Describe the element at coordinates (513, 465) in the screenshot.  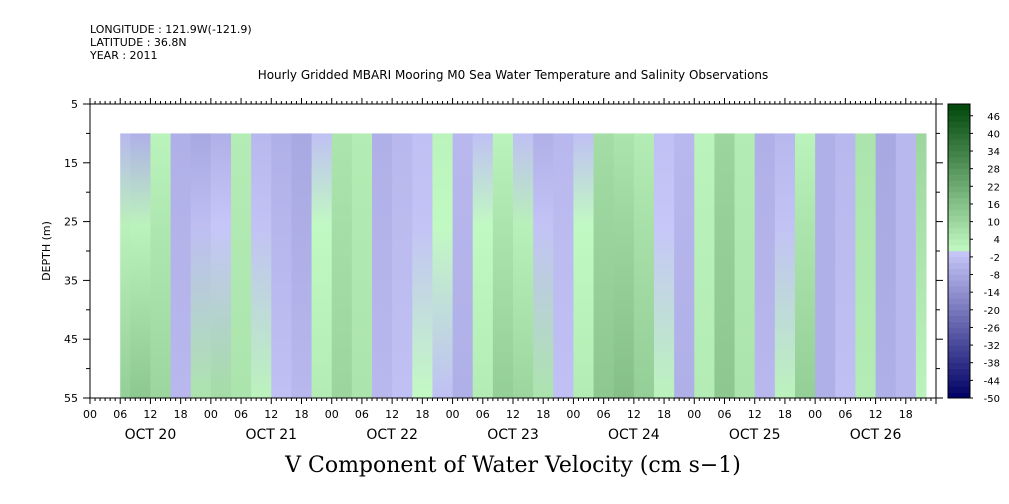
I see `variable-label: V Component of Water Velocity (cm s−1)` at that location.